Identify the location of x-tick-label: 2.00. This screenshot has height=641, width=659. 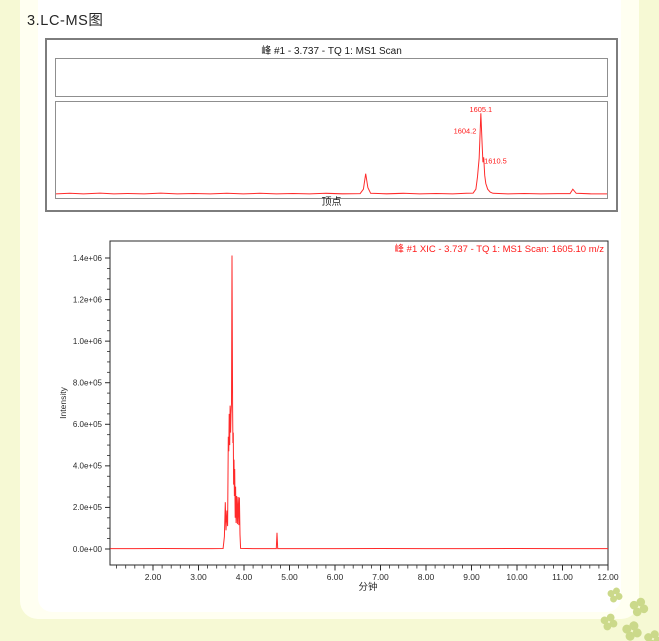
(153, 577).